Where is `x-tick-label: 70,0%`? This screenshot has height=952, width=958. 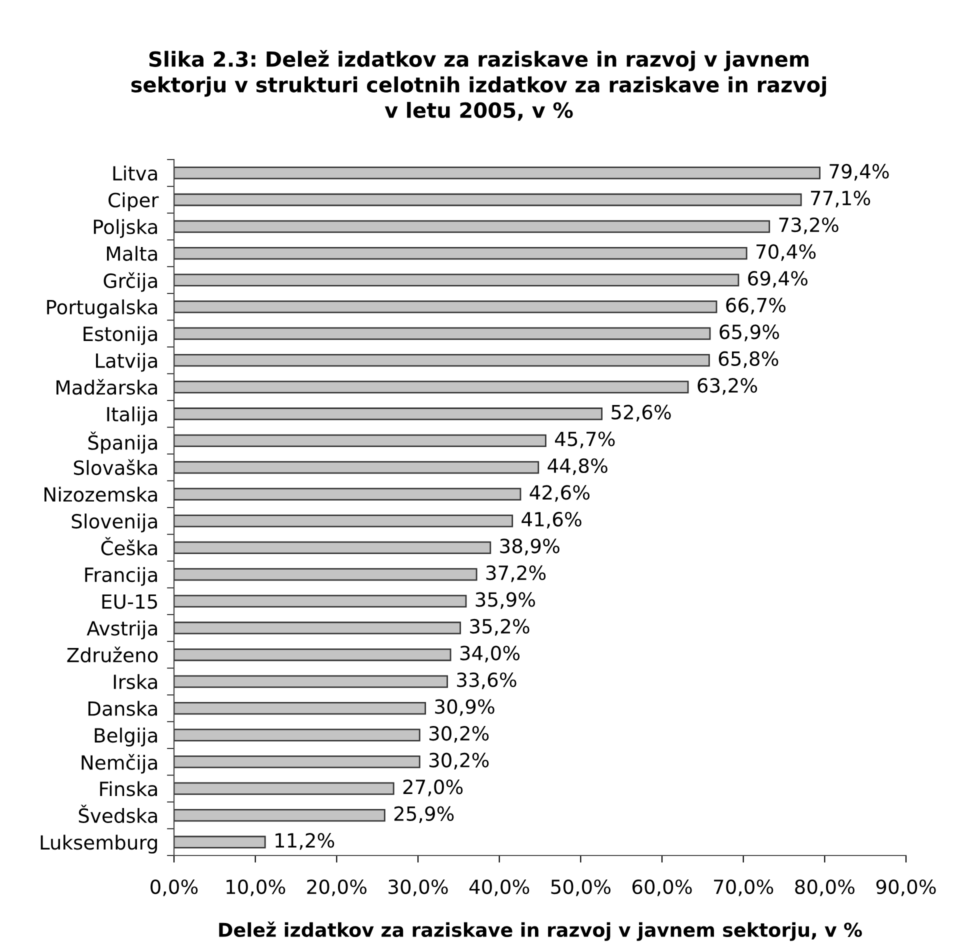 x-tick-label: 70,0% is located at coordinates (744, 887).